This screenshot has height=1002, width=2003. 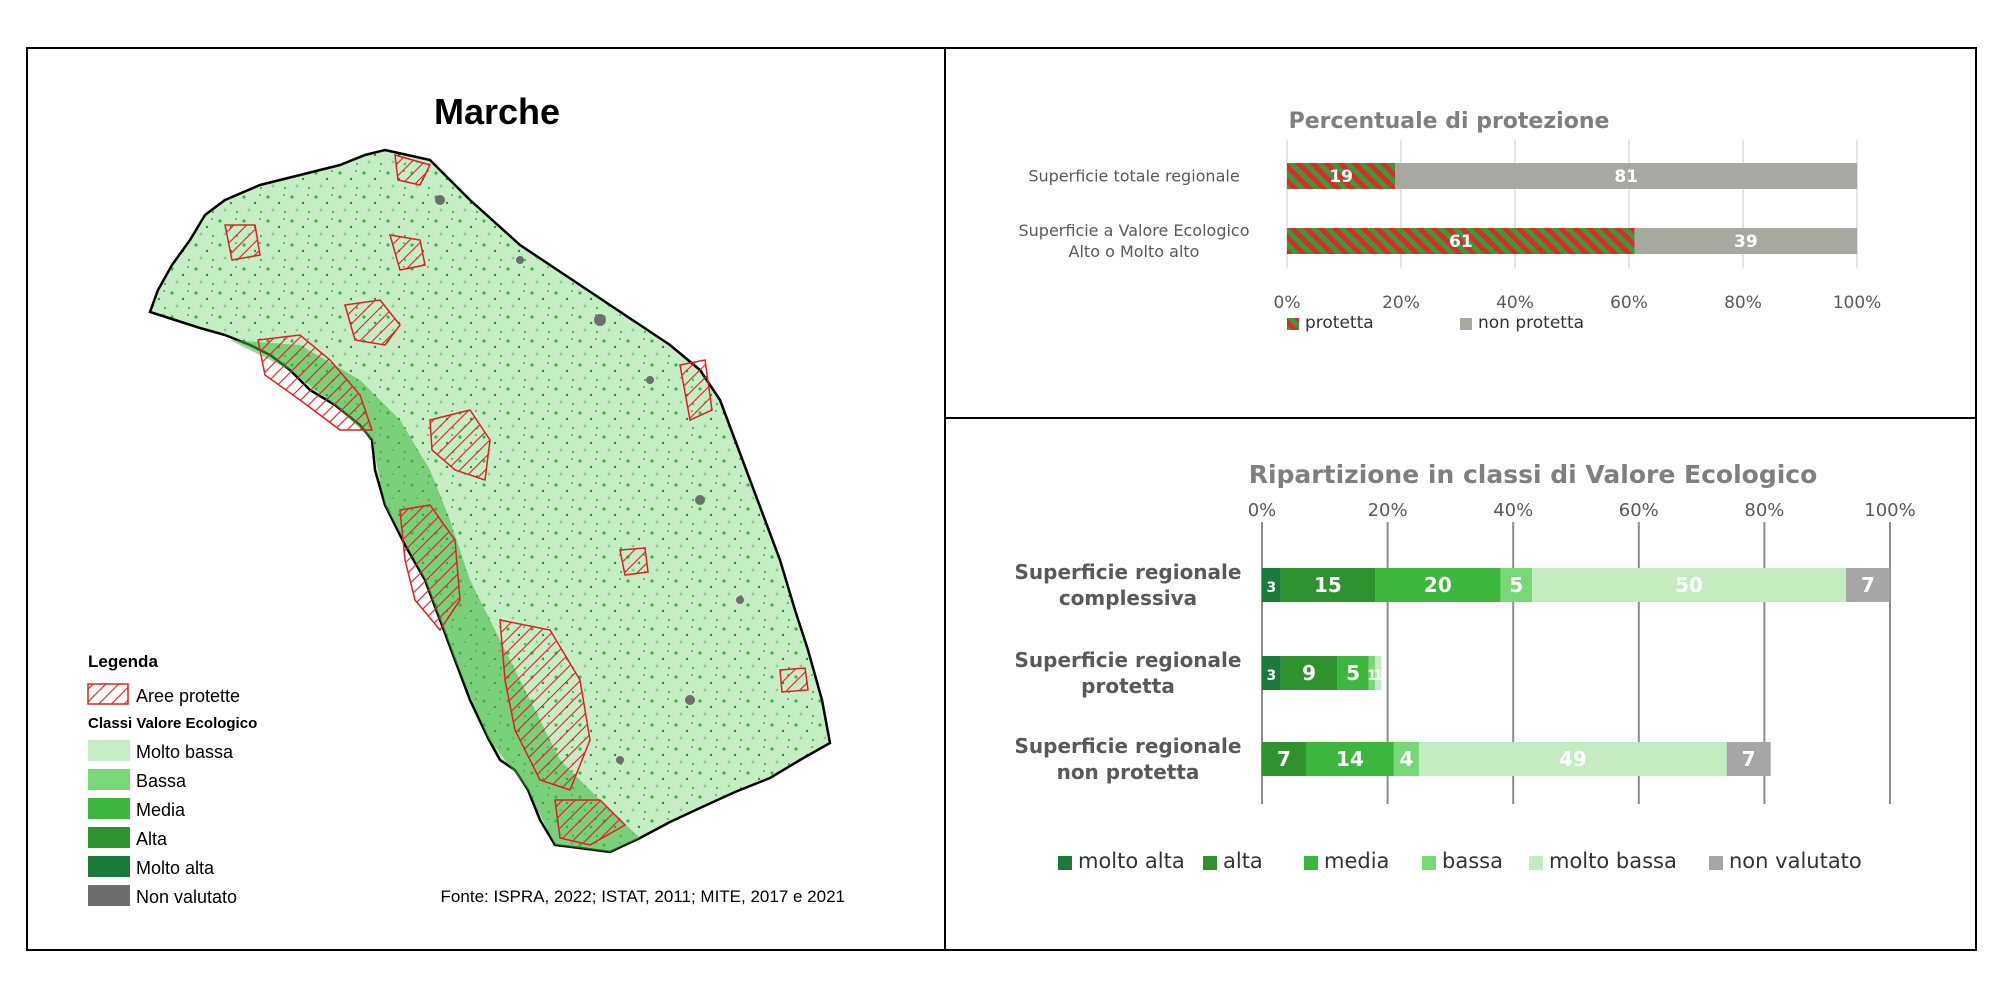 What do you see at coordinates (175, 868) in the screenshot?
I see `legend-class-label: Molto alta` at bounding box center [175, 868].